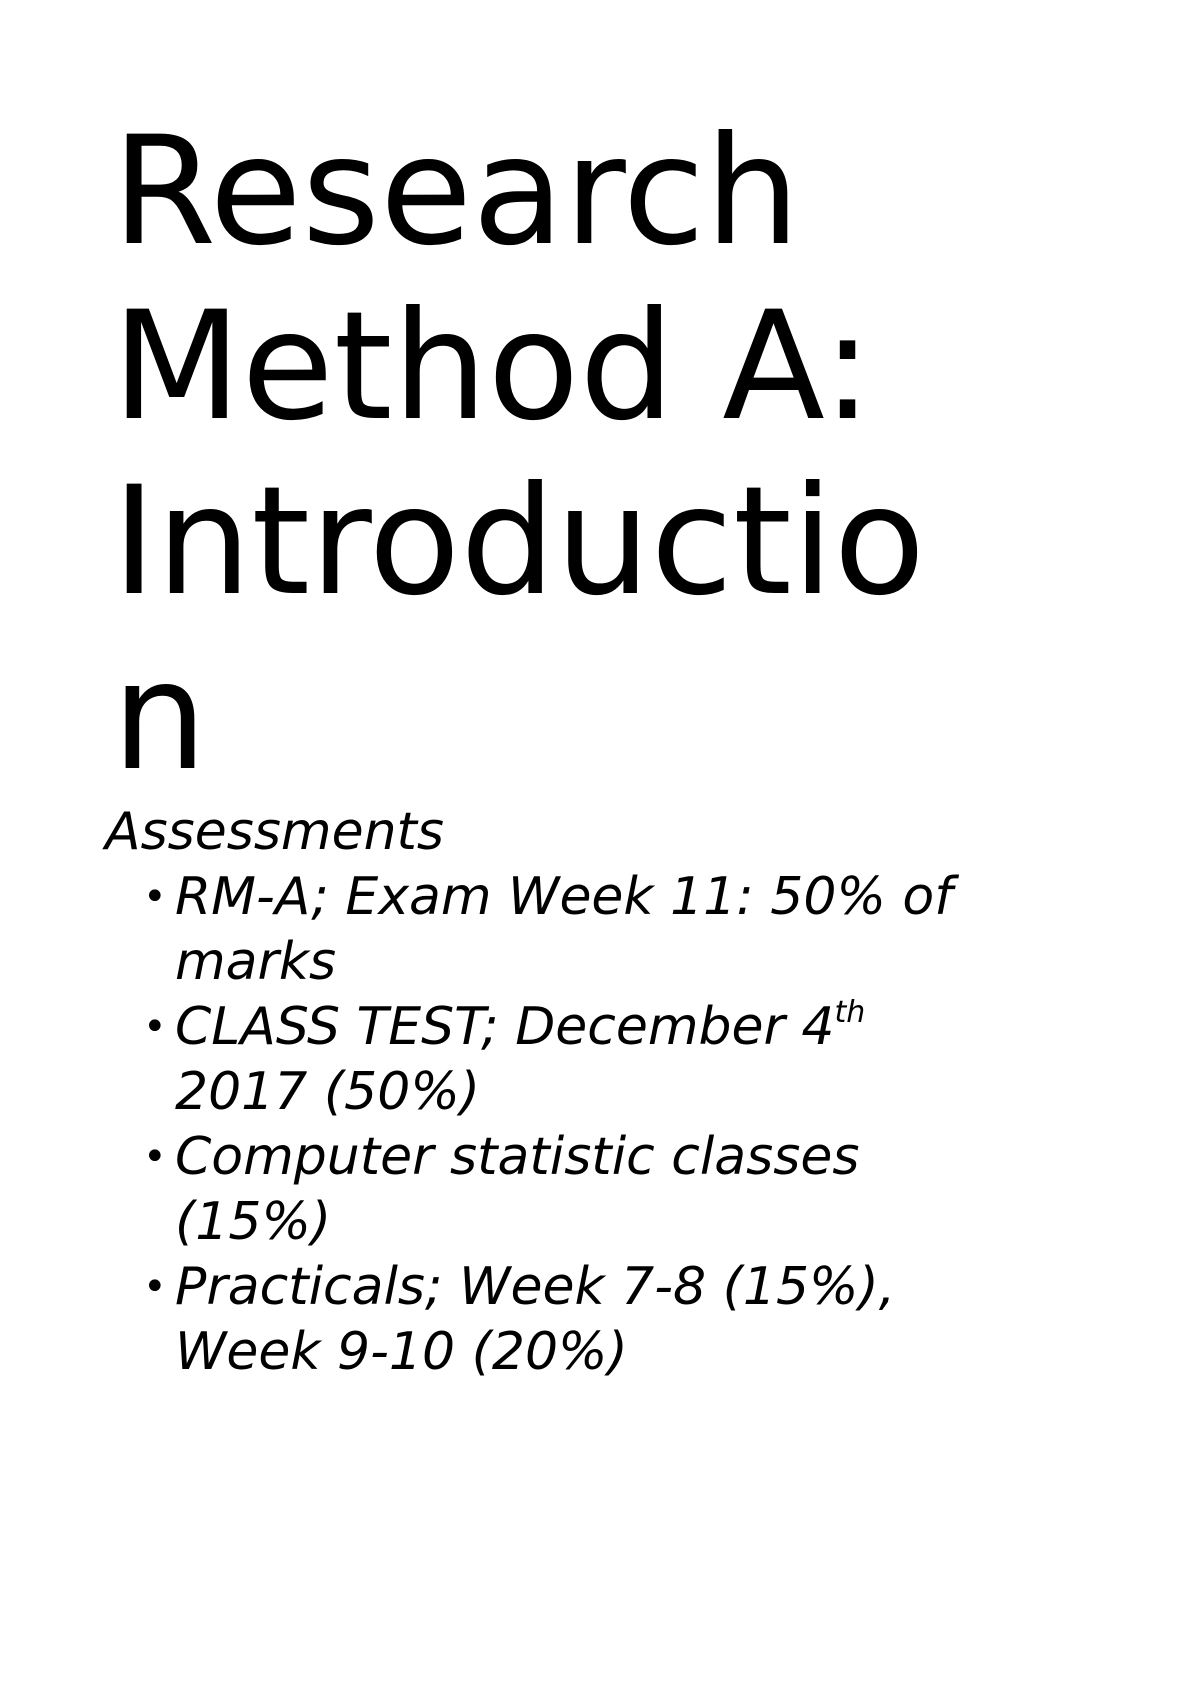 This screenshot has height=1698, width=1200. I want to click on section-heading: Assessments, so click(275, 832).